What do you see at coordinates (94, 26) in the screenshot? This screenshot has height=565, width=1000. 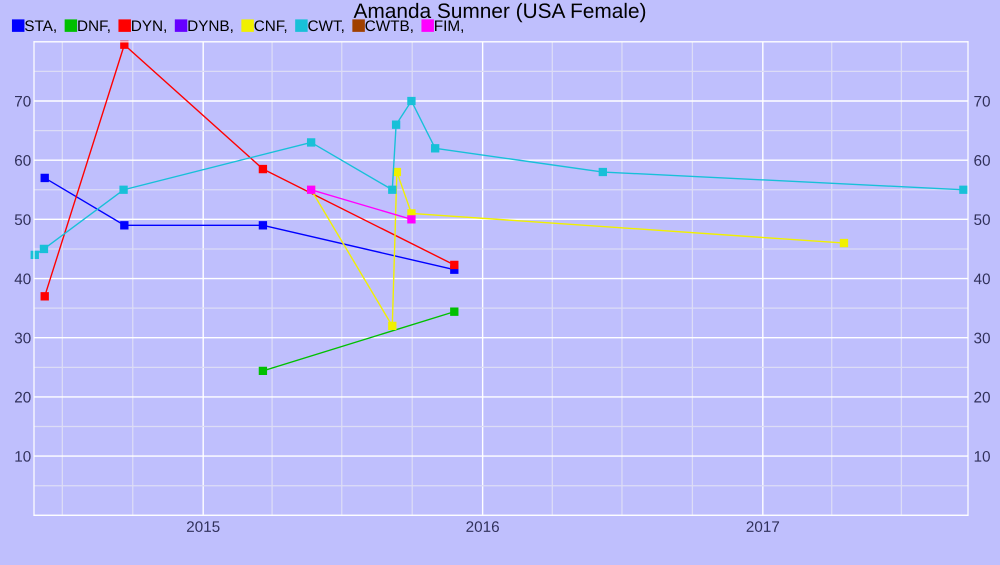 I see `legend-label: DNF,` at bounding box center [94, 26].